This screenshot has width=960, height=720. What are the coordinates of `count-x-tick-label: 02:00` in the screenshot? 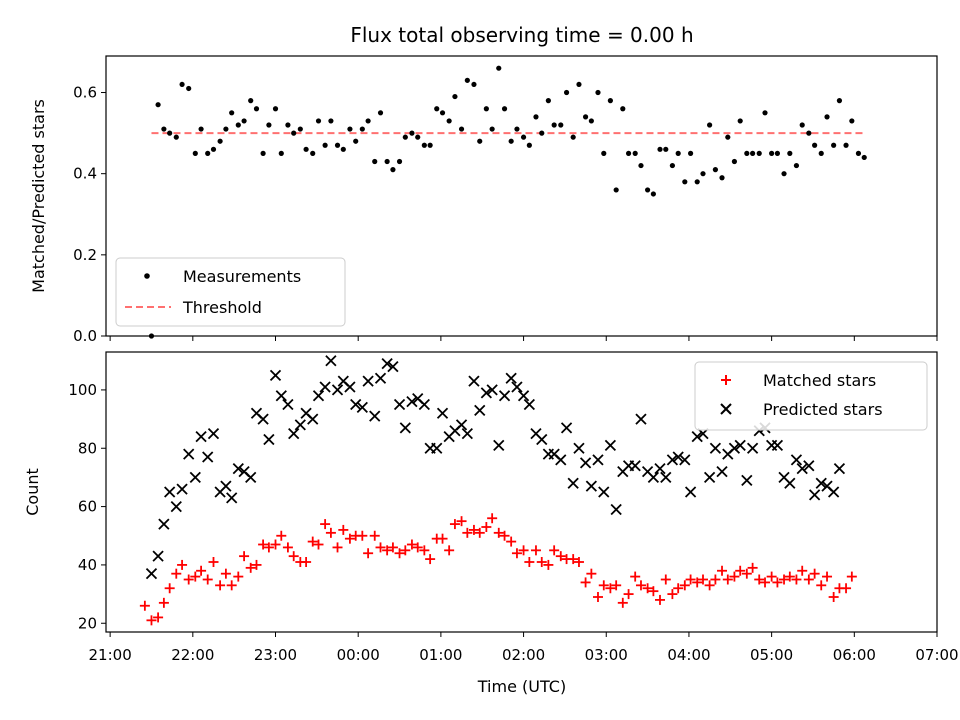 It's located at (523, 655).